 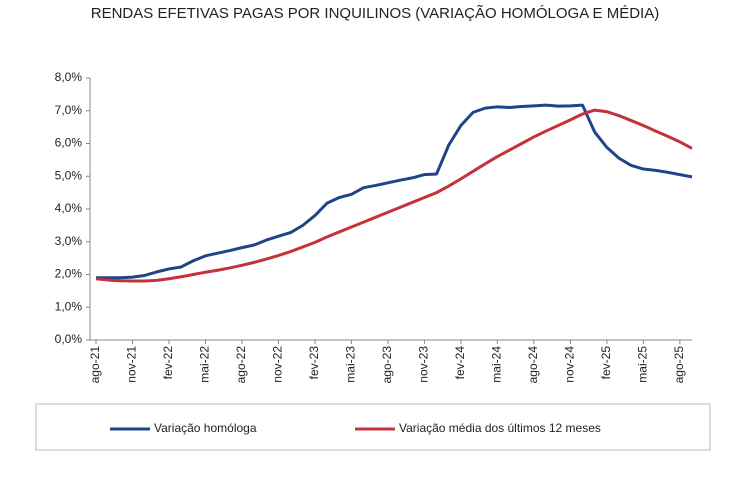 What do you see at coordinates (606, 363) in the screenshot?
I see `x-tick-label: fev-25` at bounding box center [606, 363].